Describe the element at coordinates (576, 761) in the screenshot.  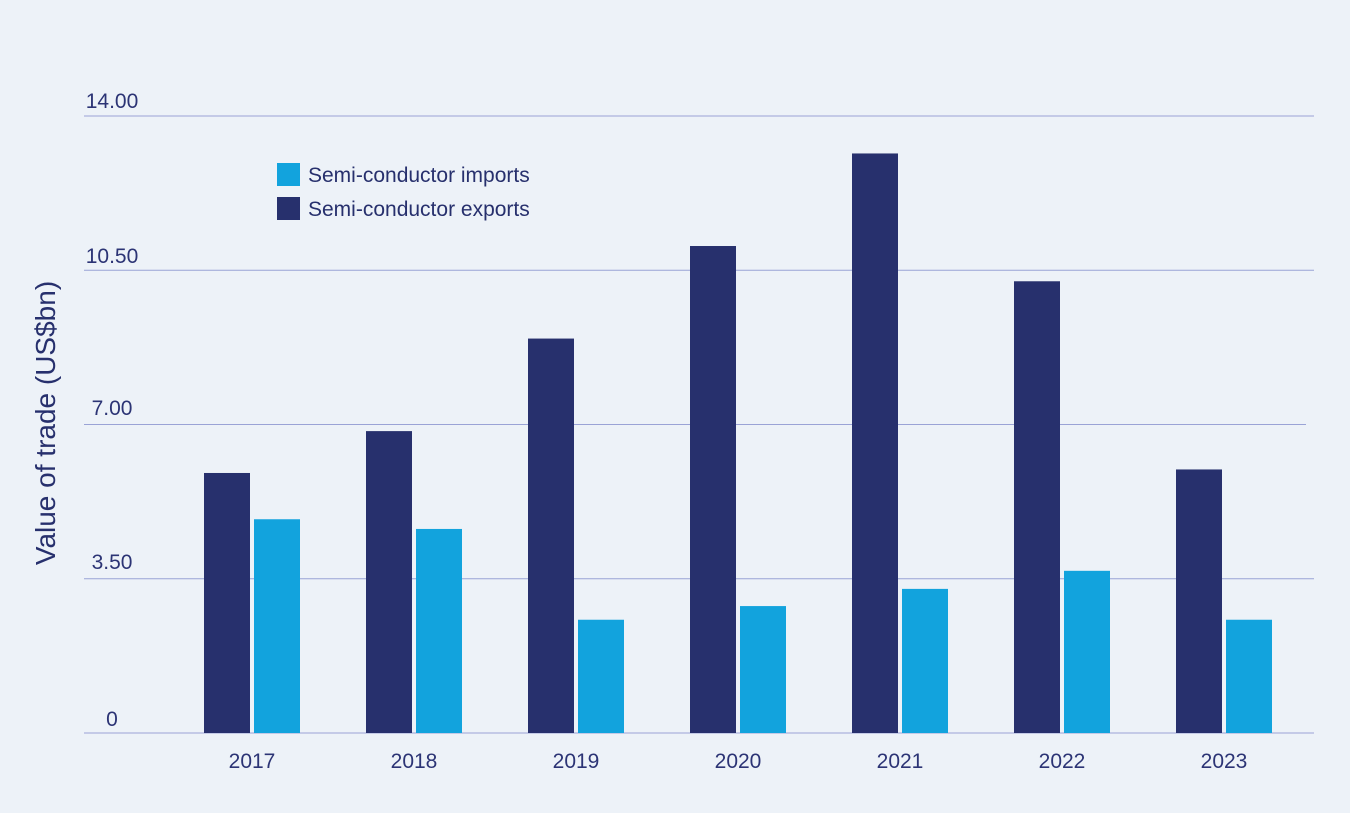
I see `x-tick-label: 2019` at that location.